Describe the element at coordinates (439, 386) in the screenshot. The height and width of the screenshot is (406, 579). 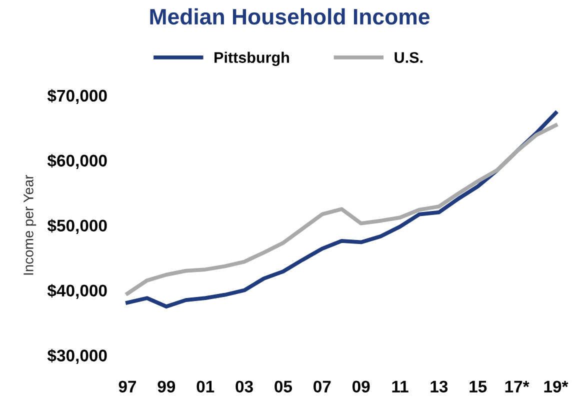
I see `x-tick-label: 13` at that location.